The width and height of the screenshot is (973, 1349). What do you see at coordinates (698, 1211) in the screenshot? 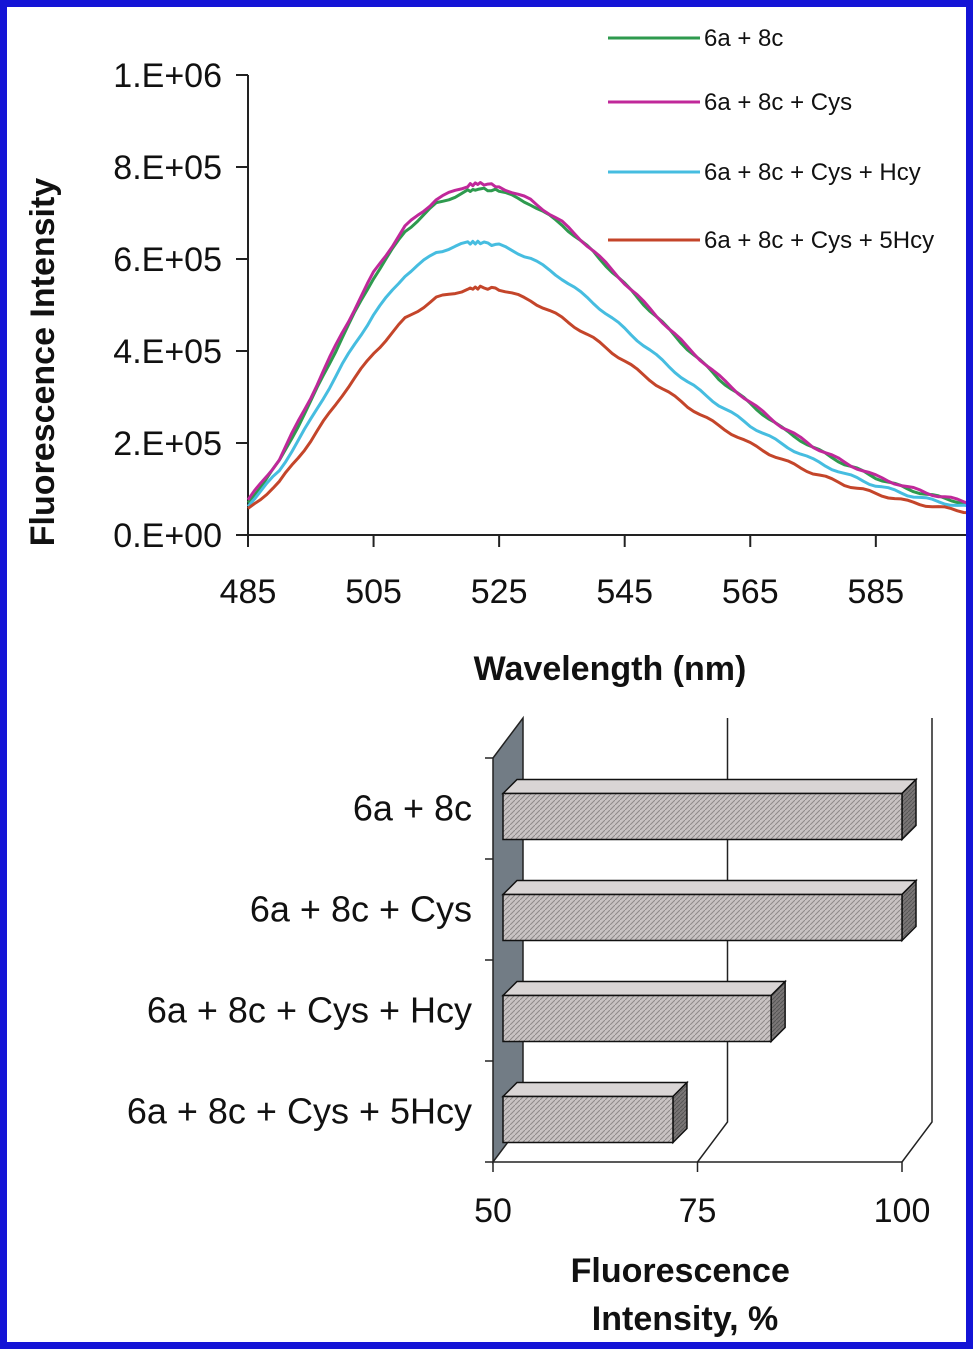
I see `bar-x-tick-label: 75` at bounding box center [698, 1211].